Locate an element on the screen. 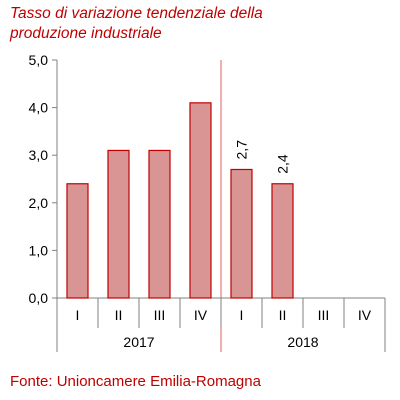 The image size is (400, 400). data-label: 2,4 is located at coordinates (283, 164).